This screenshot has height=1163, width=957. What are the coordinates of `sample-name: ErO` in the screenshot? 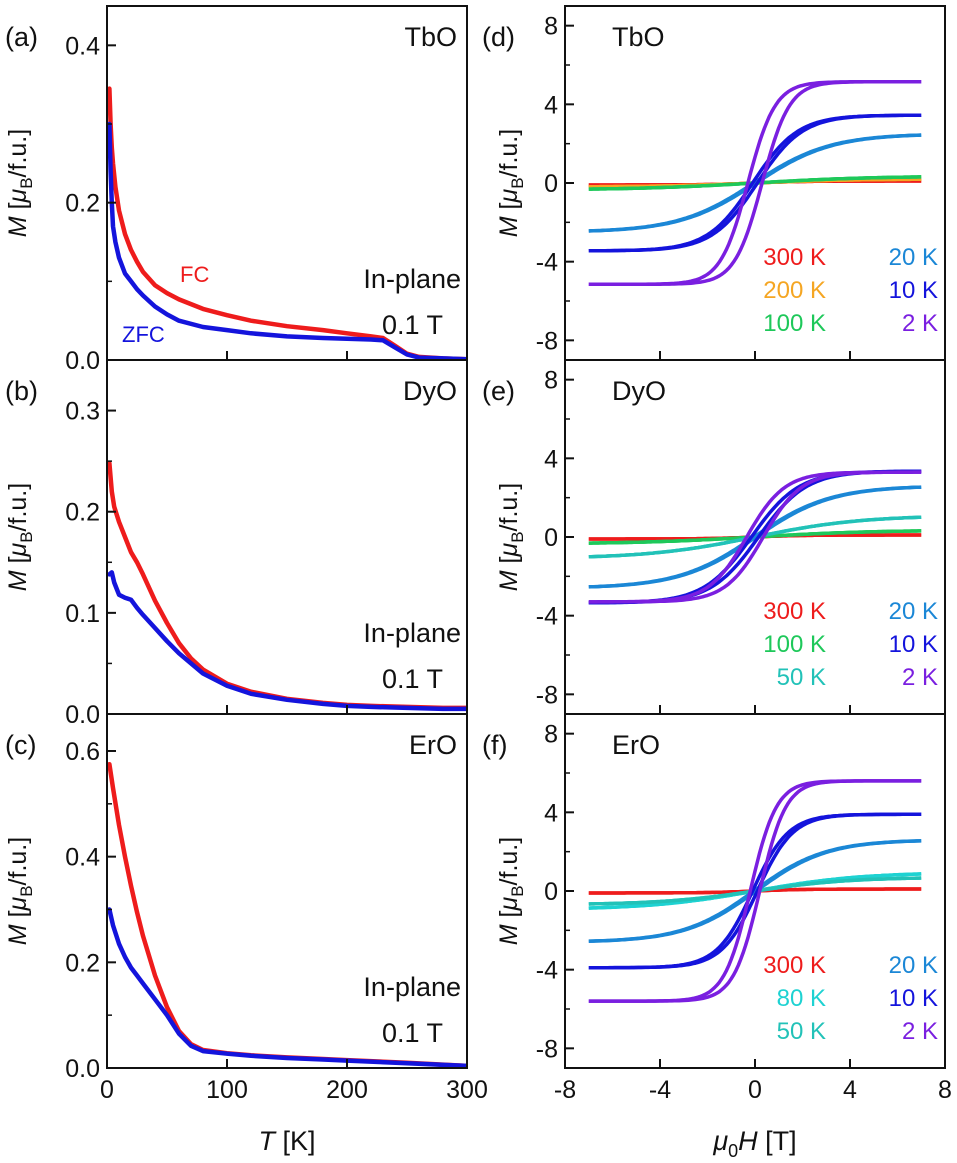 It's located at (636, 745).